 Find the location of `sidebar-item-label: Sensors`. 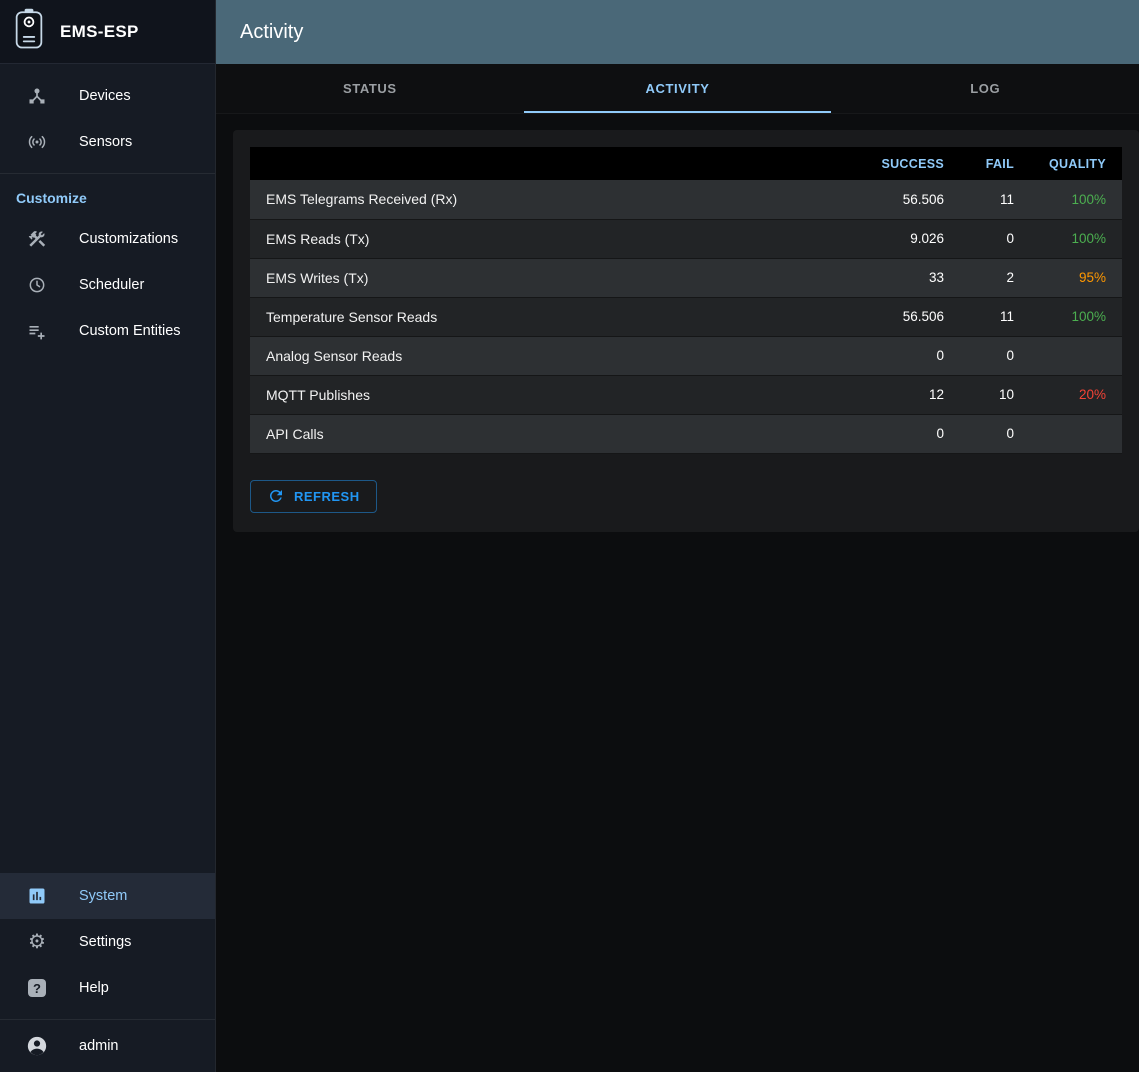

sidebar-item-label: Sensors is located at coordinates (106, 142).